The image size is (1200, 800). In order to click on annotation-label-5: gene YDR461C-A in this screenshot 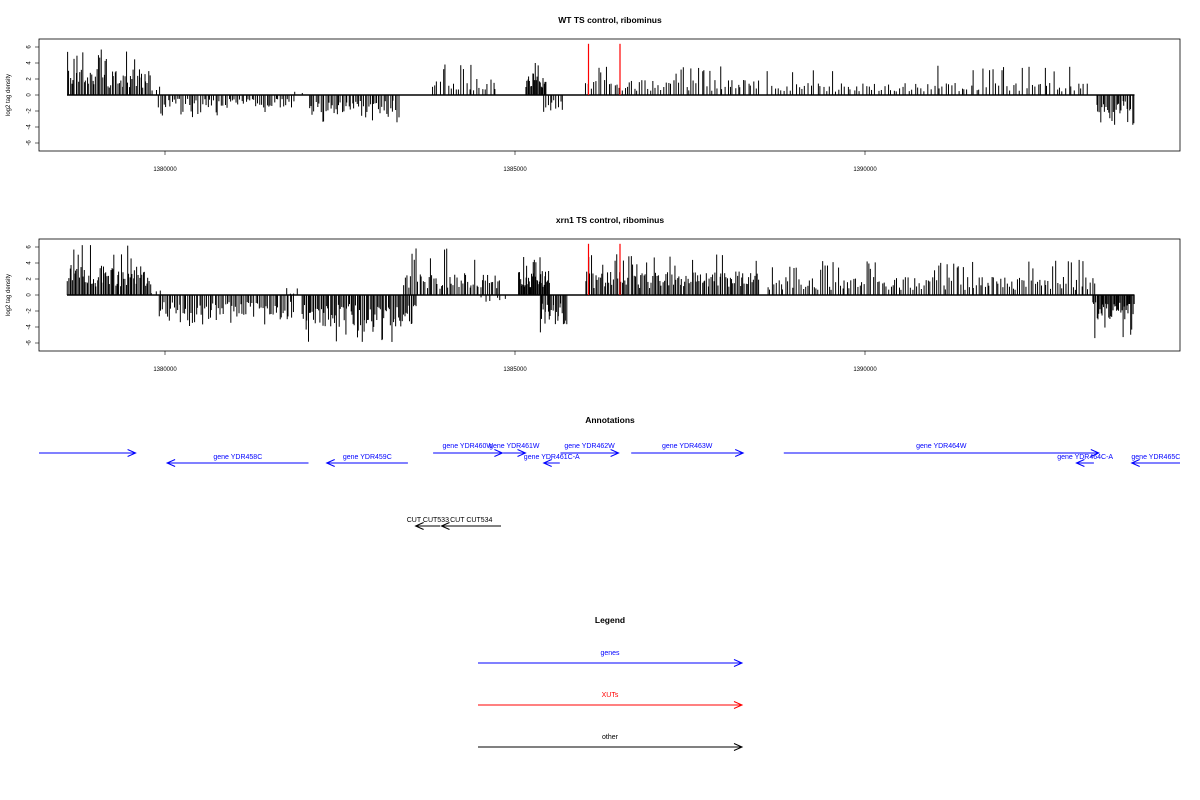, I will do `click(552, 457)`.